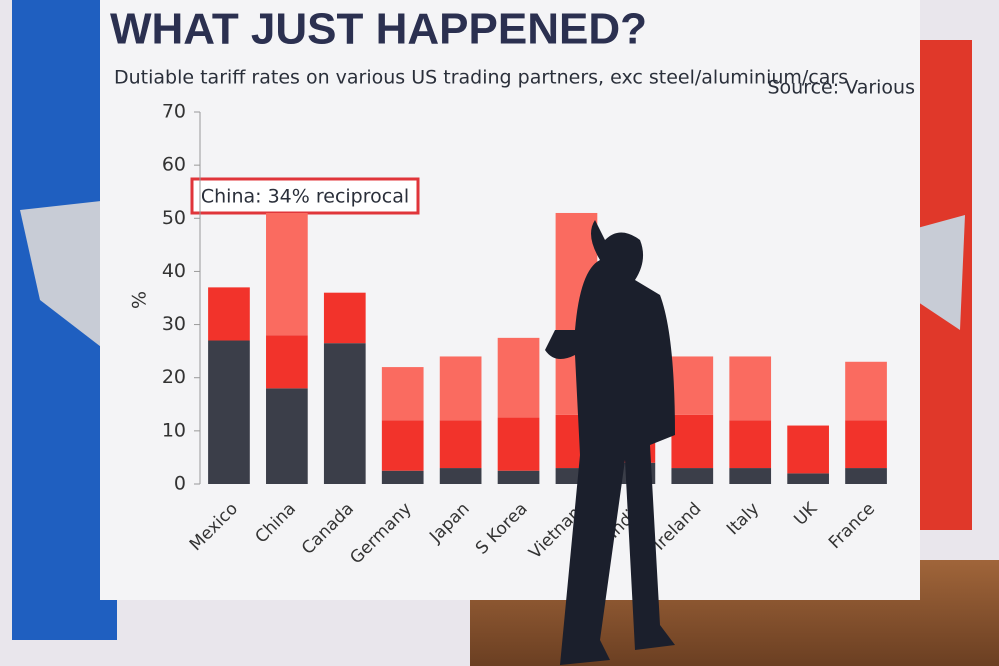 Image resolution: width=999 pixels, height=666 pixels. I want to click on y-tick-label: 30, so click(174, 324).